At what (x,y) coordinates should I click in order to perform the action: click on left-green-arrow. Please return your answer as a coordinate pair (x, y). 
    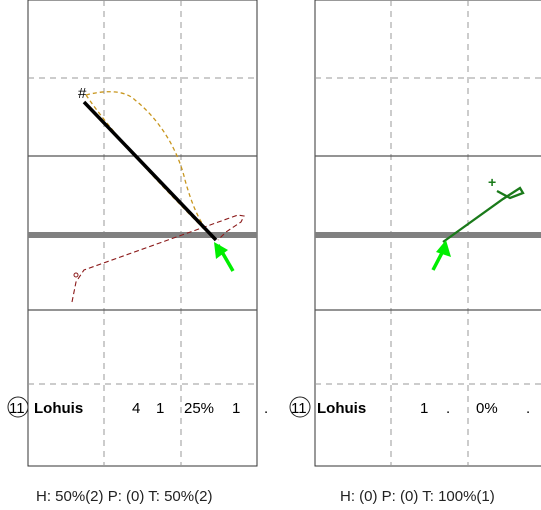
    Looking at the image, I should click on (224, 257).